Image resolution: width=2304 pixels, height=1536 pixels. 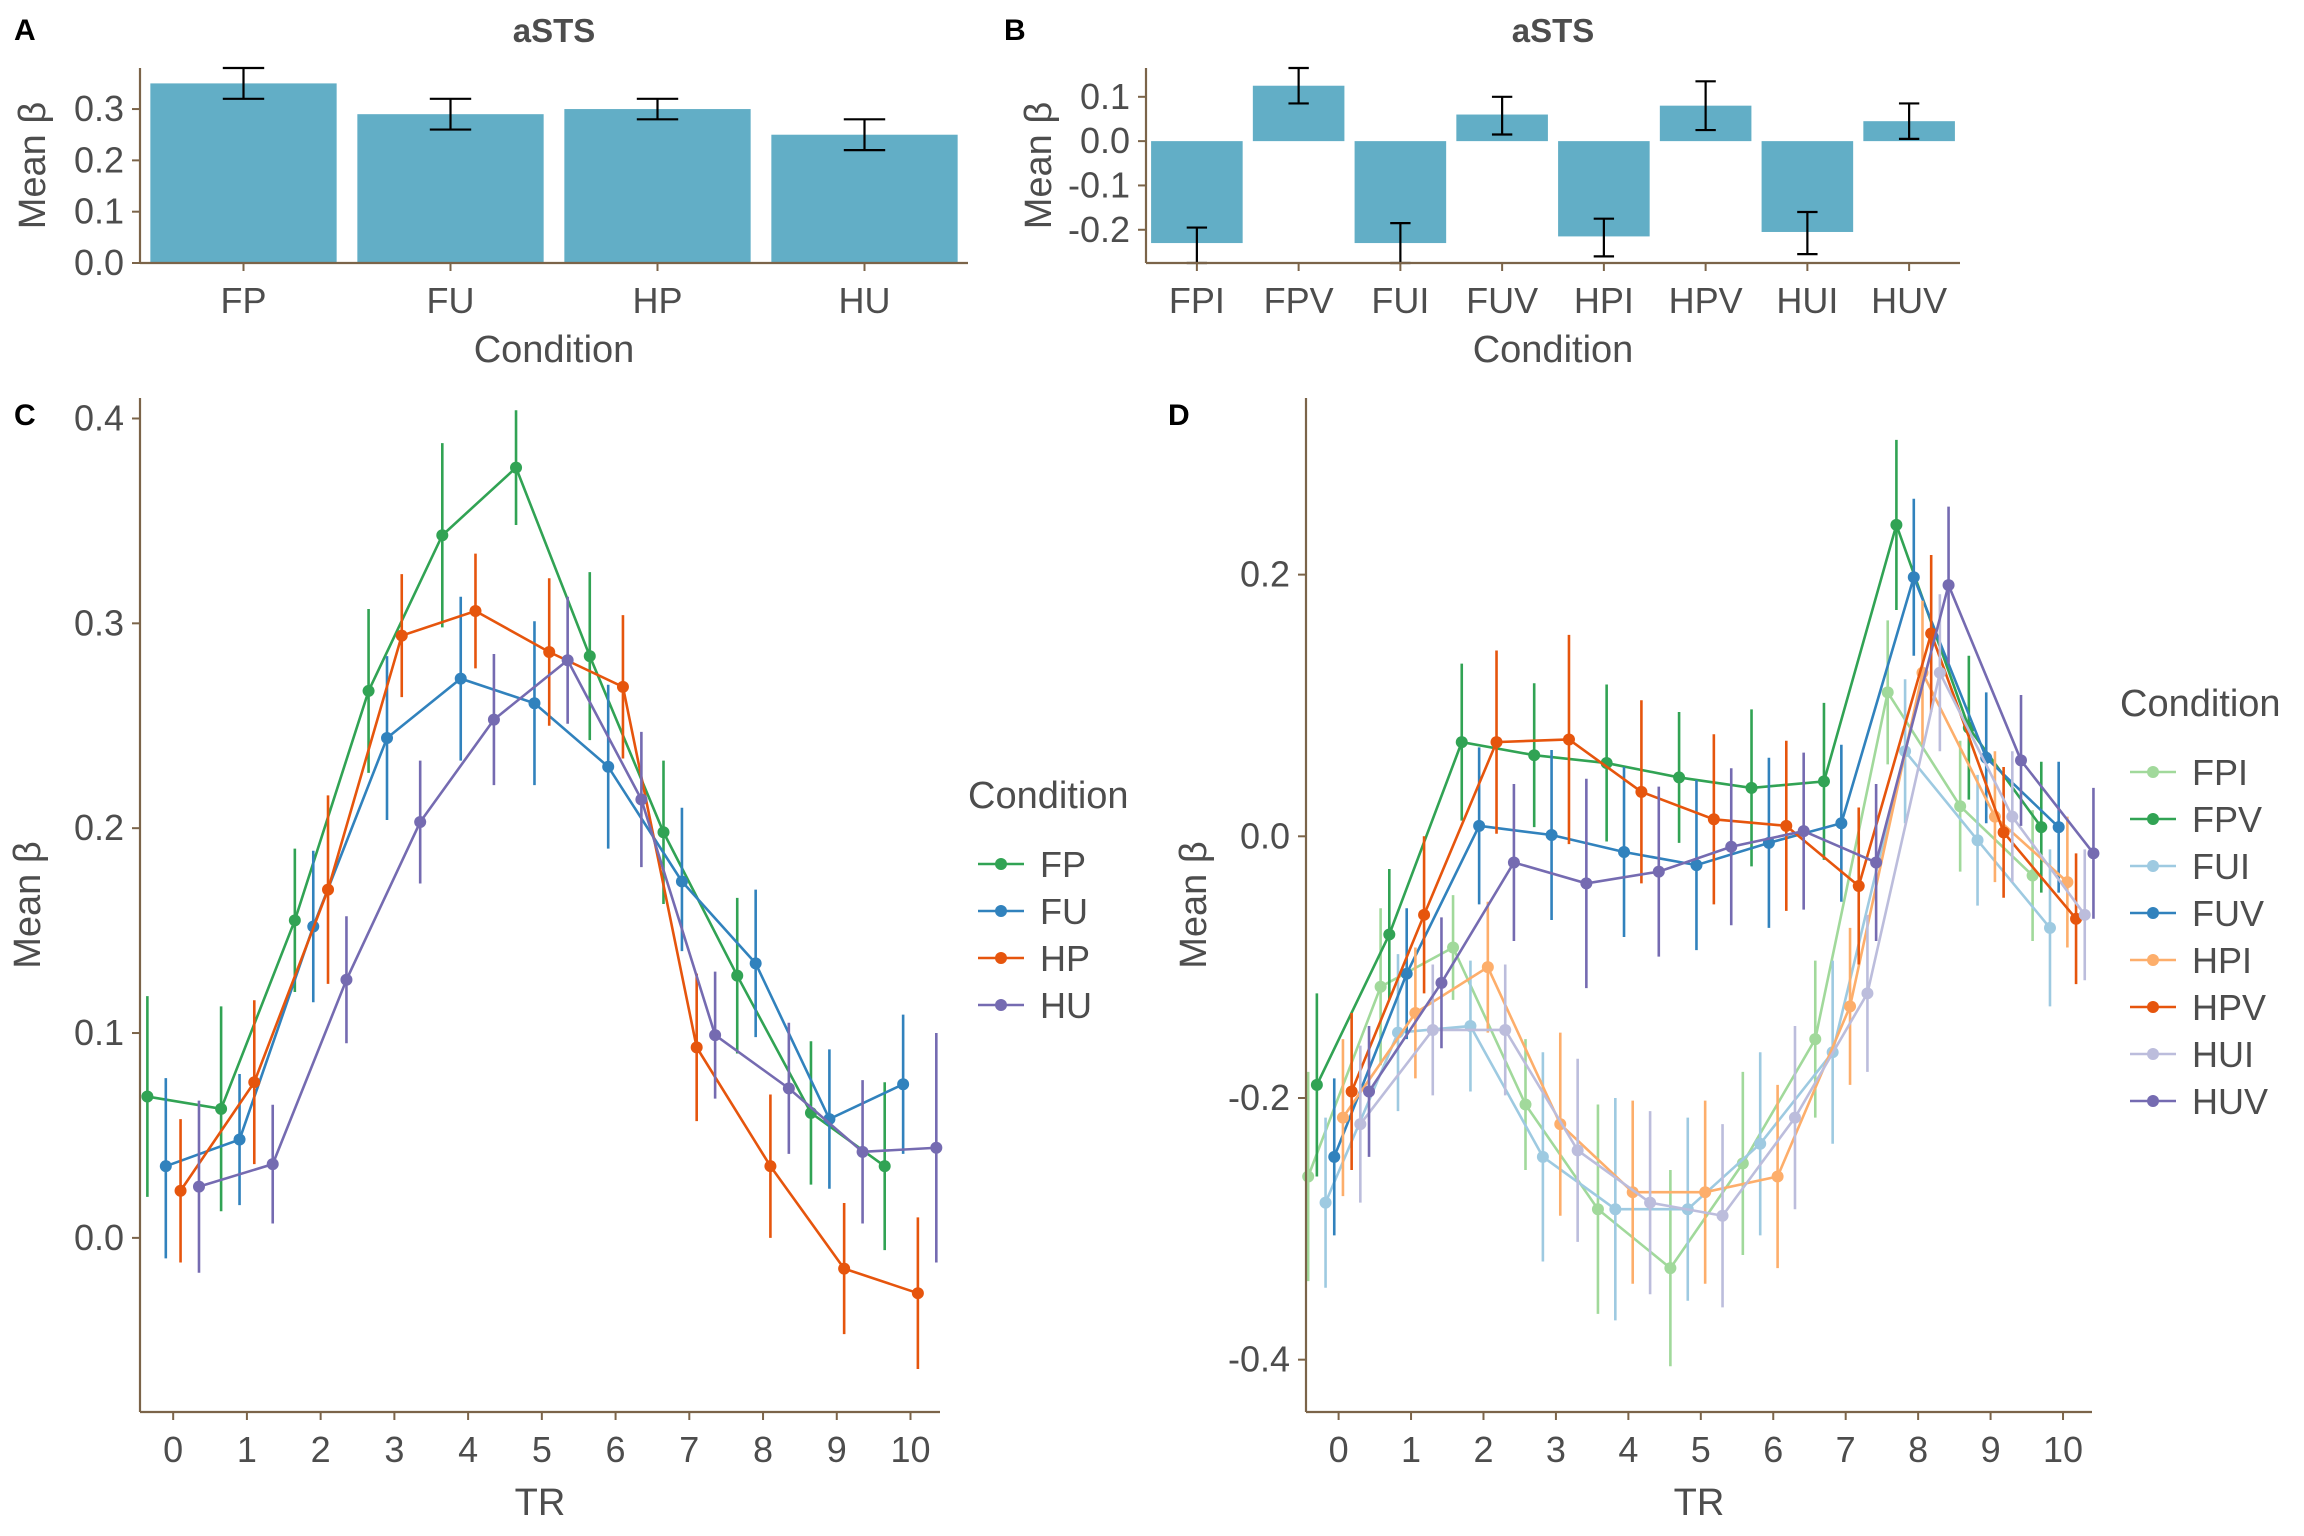 I want to click on y-tick-label: 0.1, so click(x=99, y=211).